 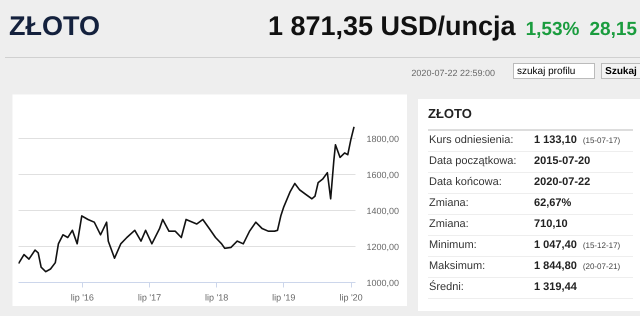 I want to click on text: (15-12-17), so click(x=601, y=245).